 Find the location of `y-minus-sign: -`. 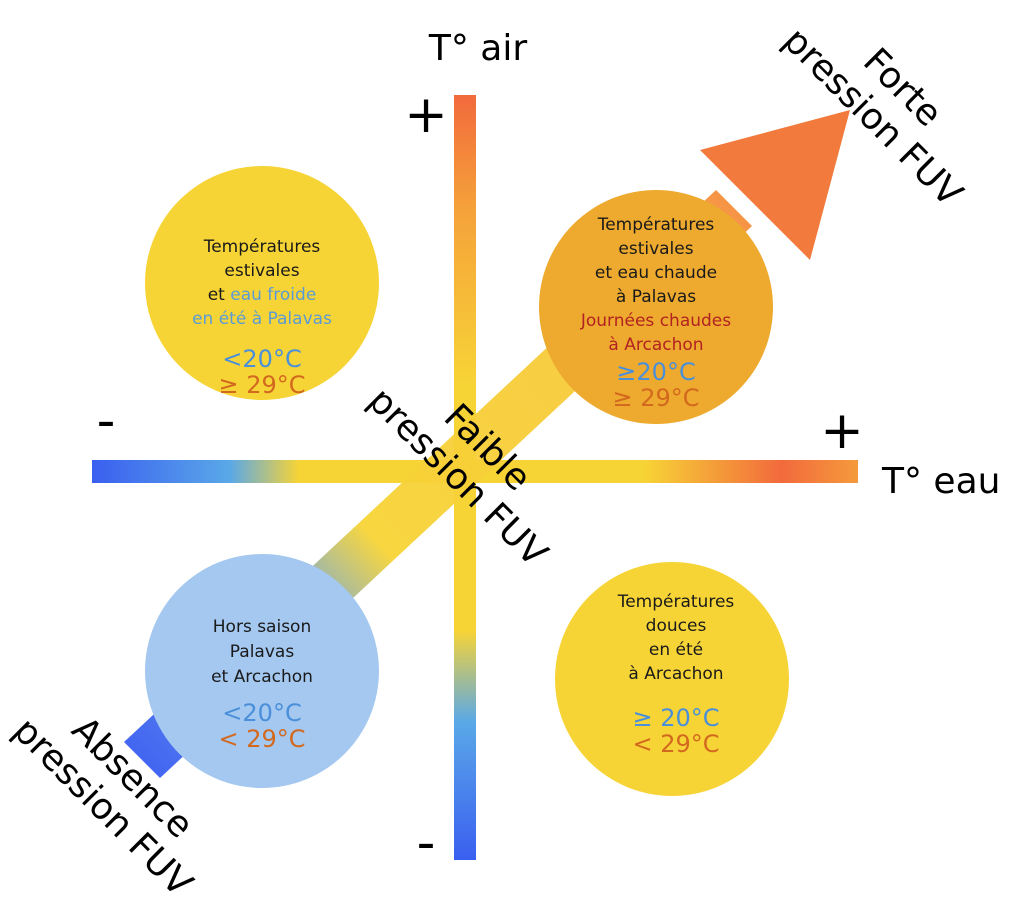

y-minus-sign: - is located at coordinates (426, 843).